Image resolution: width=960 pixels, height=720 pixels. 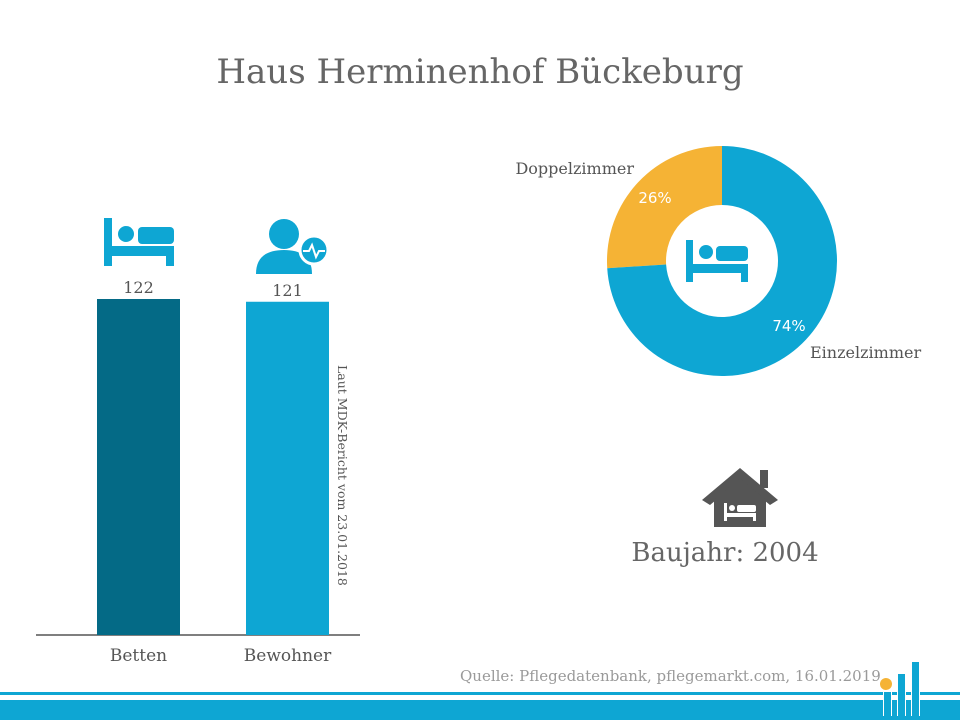 What do you see at coordinates (138, 656) in the screenshot?
I see `bar-category-label: Betten` at bounding box center [138, 656].